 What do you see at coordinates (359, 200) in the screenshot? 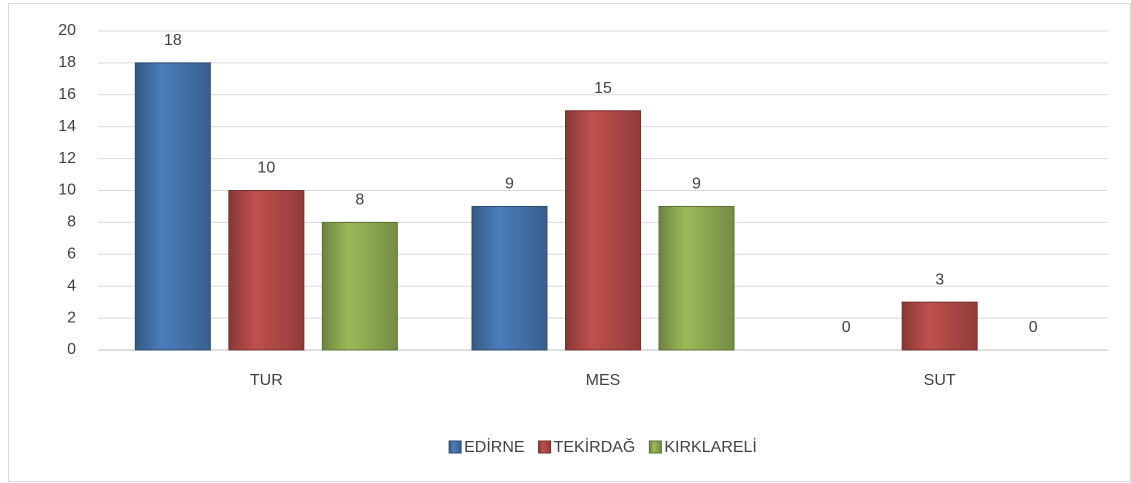
I see `data-label: 8` at bounding box center [359, 200].